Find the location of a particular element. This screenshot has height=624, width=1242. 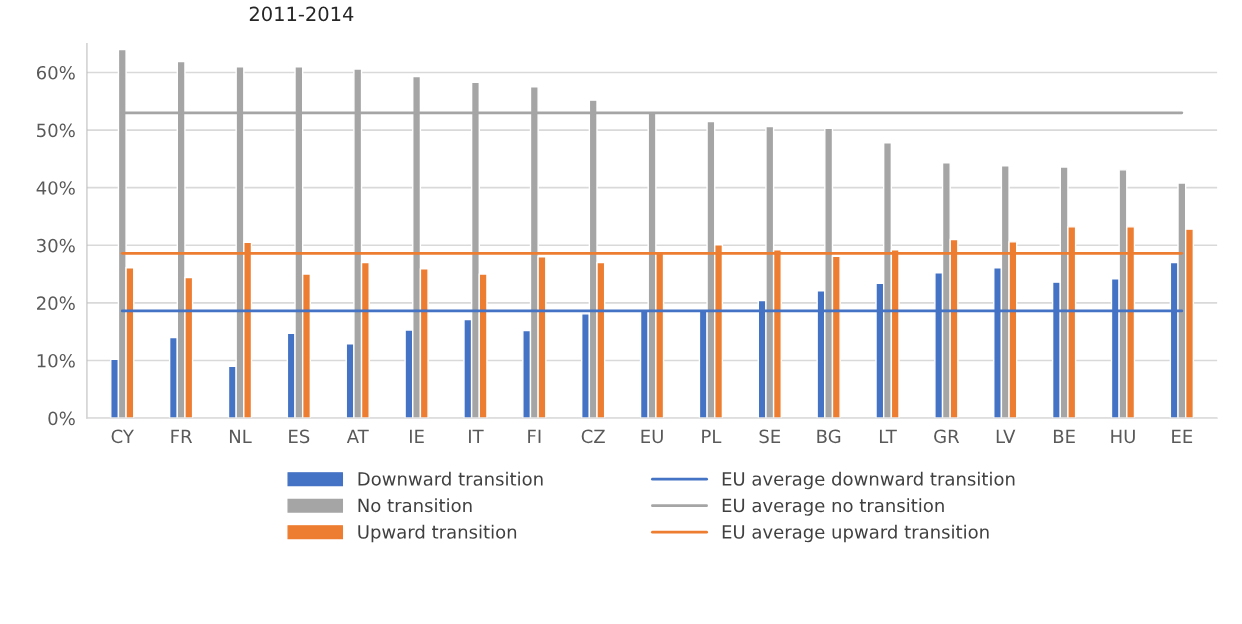

x-tick-label: LT is located at coordinates (888, 436).